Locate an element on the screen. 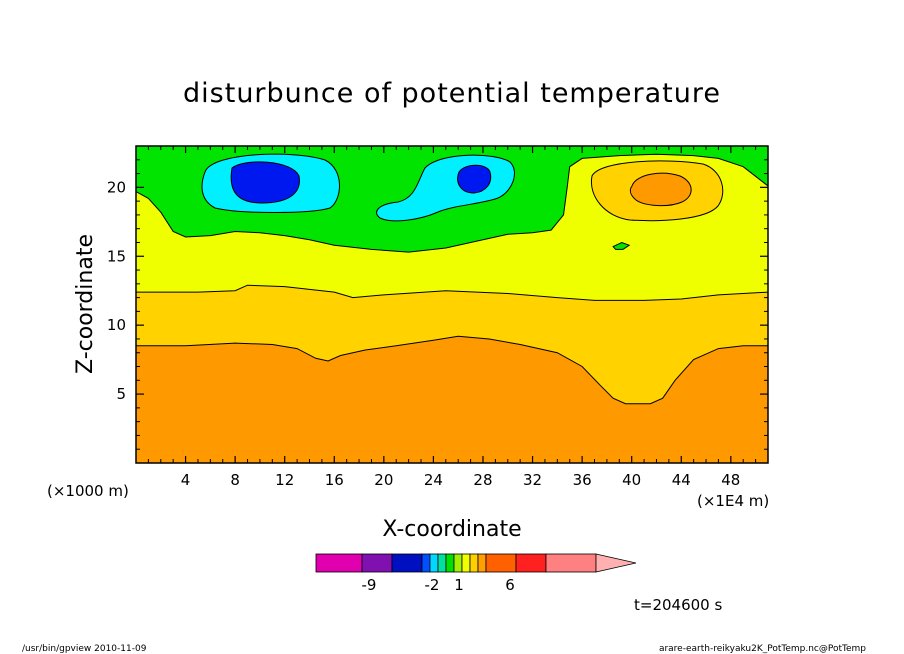 This screenshot has height=654, width=904. colorbar-tick-label: -9 is located at coordinates (369, 585).